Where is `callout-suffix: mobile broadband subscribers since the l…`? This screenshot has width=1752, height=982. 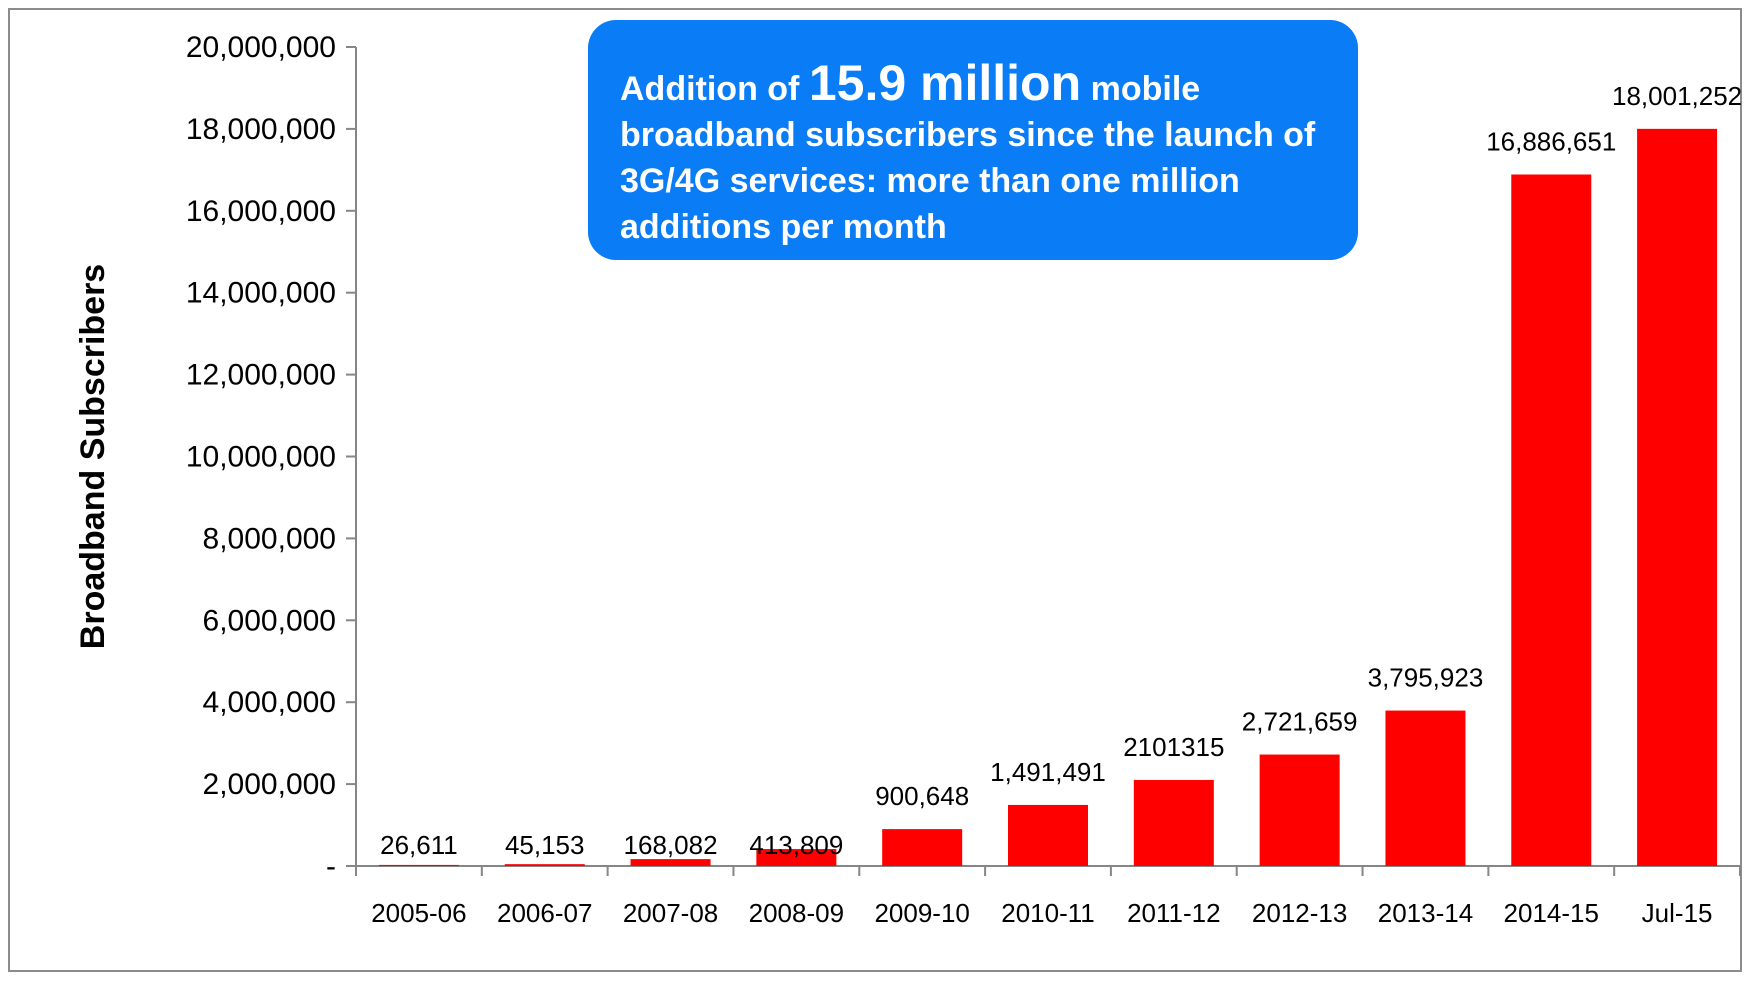
callout-suffix: mobile broadband subscribers since the l… is located at coordinates (968, 158).